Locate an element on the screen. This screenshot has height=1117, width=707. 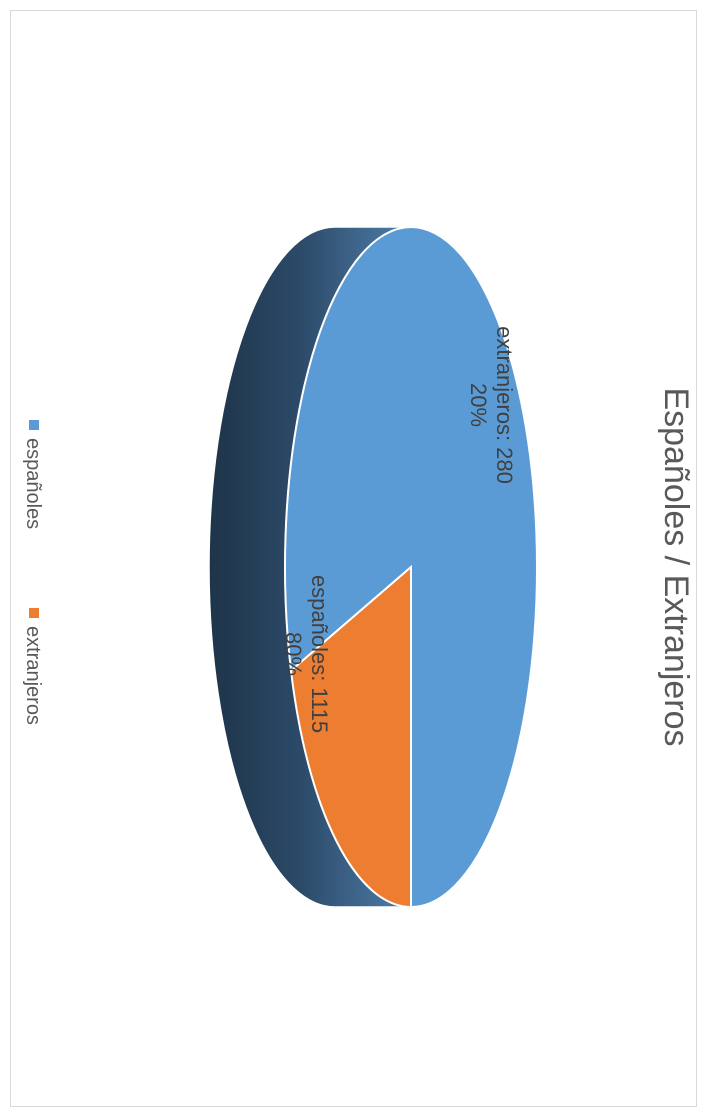
legend: españoles extranjeros is located at coordinates (33, 572).